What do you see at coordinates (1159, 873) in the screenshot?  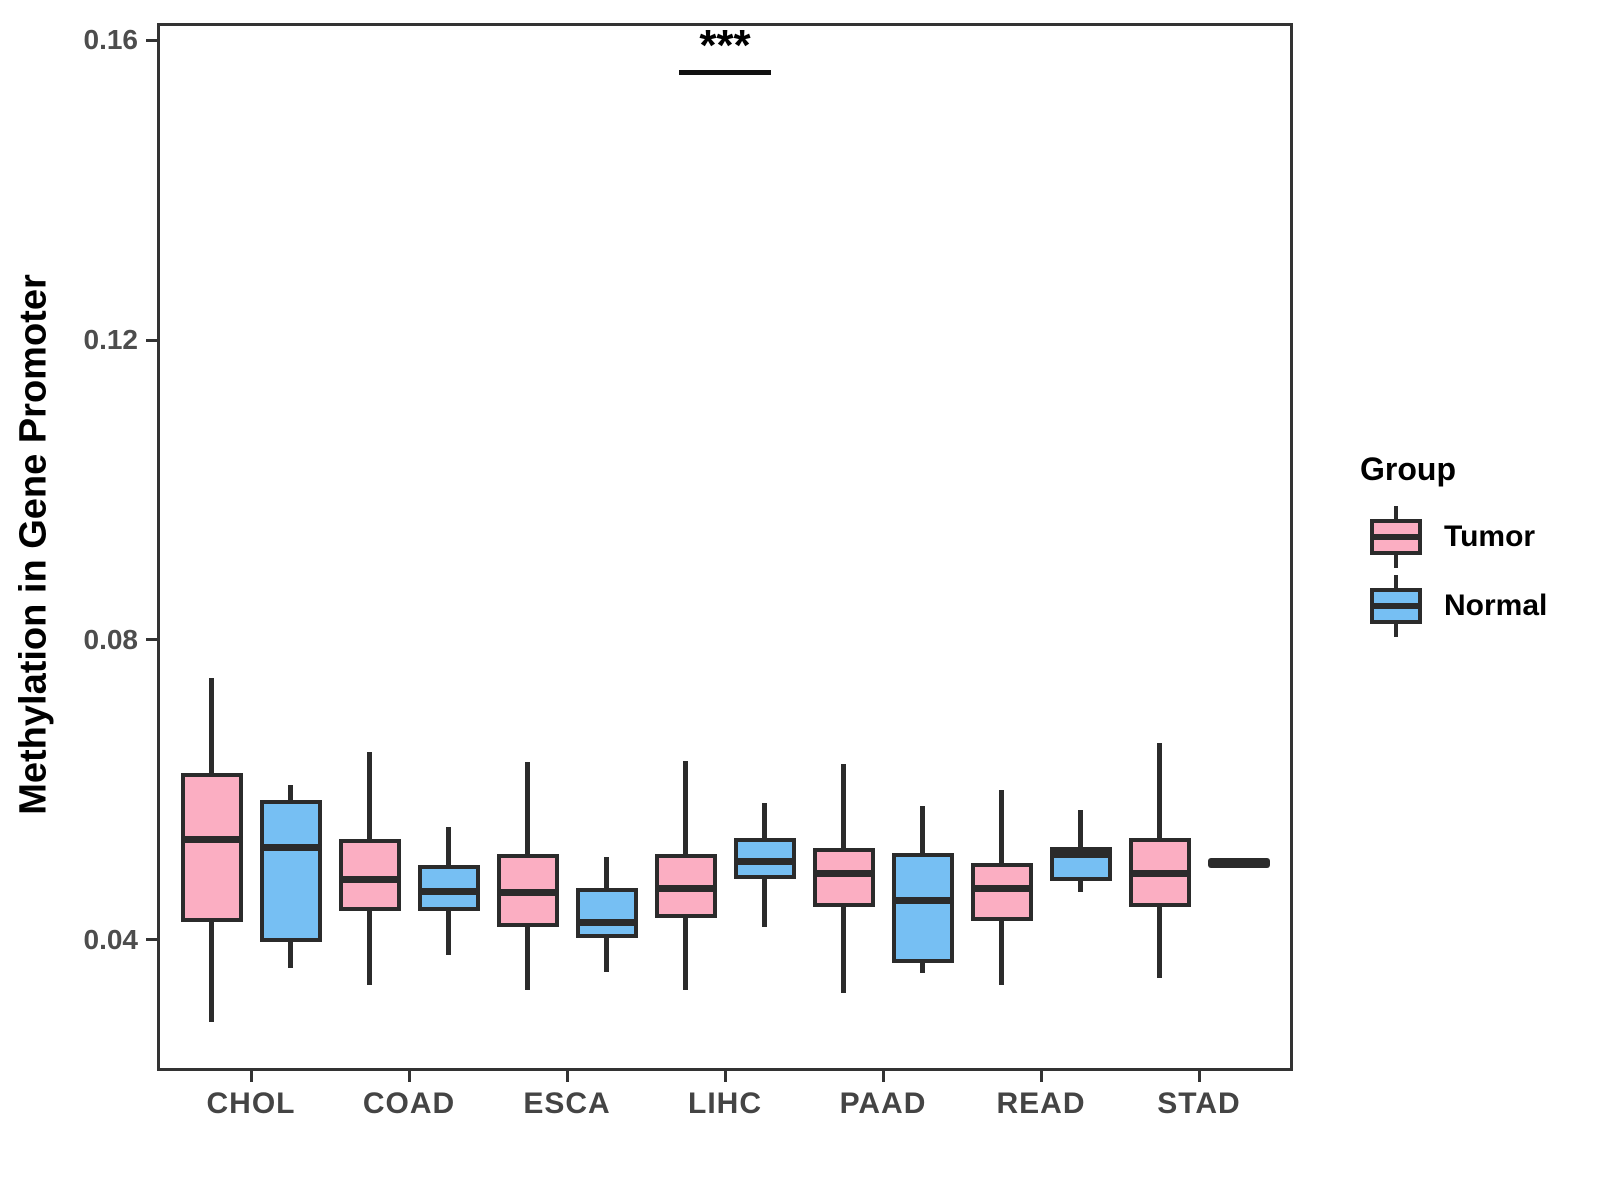 I see `median-stad-tumor` at bounding box center [1159, 873].